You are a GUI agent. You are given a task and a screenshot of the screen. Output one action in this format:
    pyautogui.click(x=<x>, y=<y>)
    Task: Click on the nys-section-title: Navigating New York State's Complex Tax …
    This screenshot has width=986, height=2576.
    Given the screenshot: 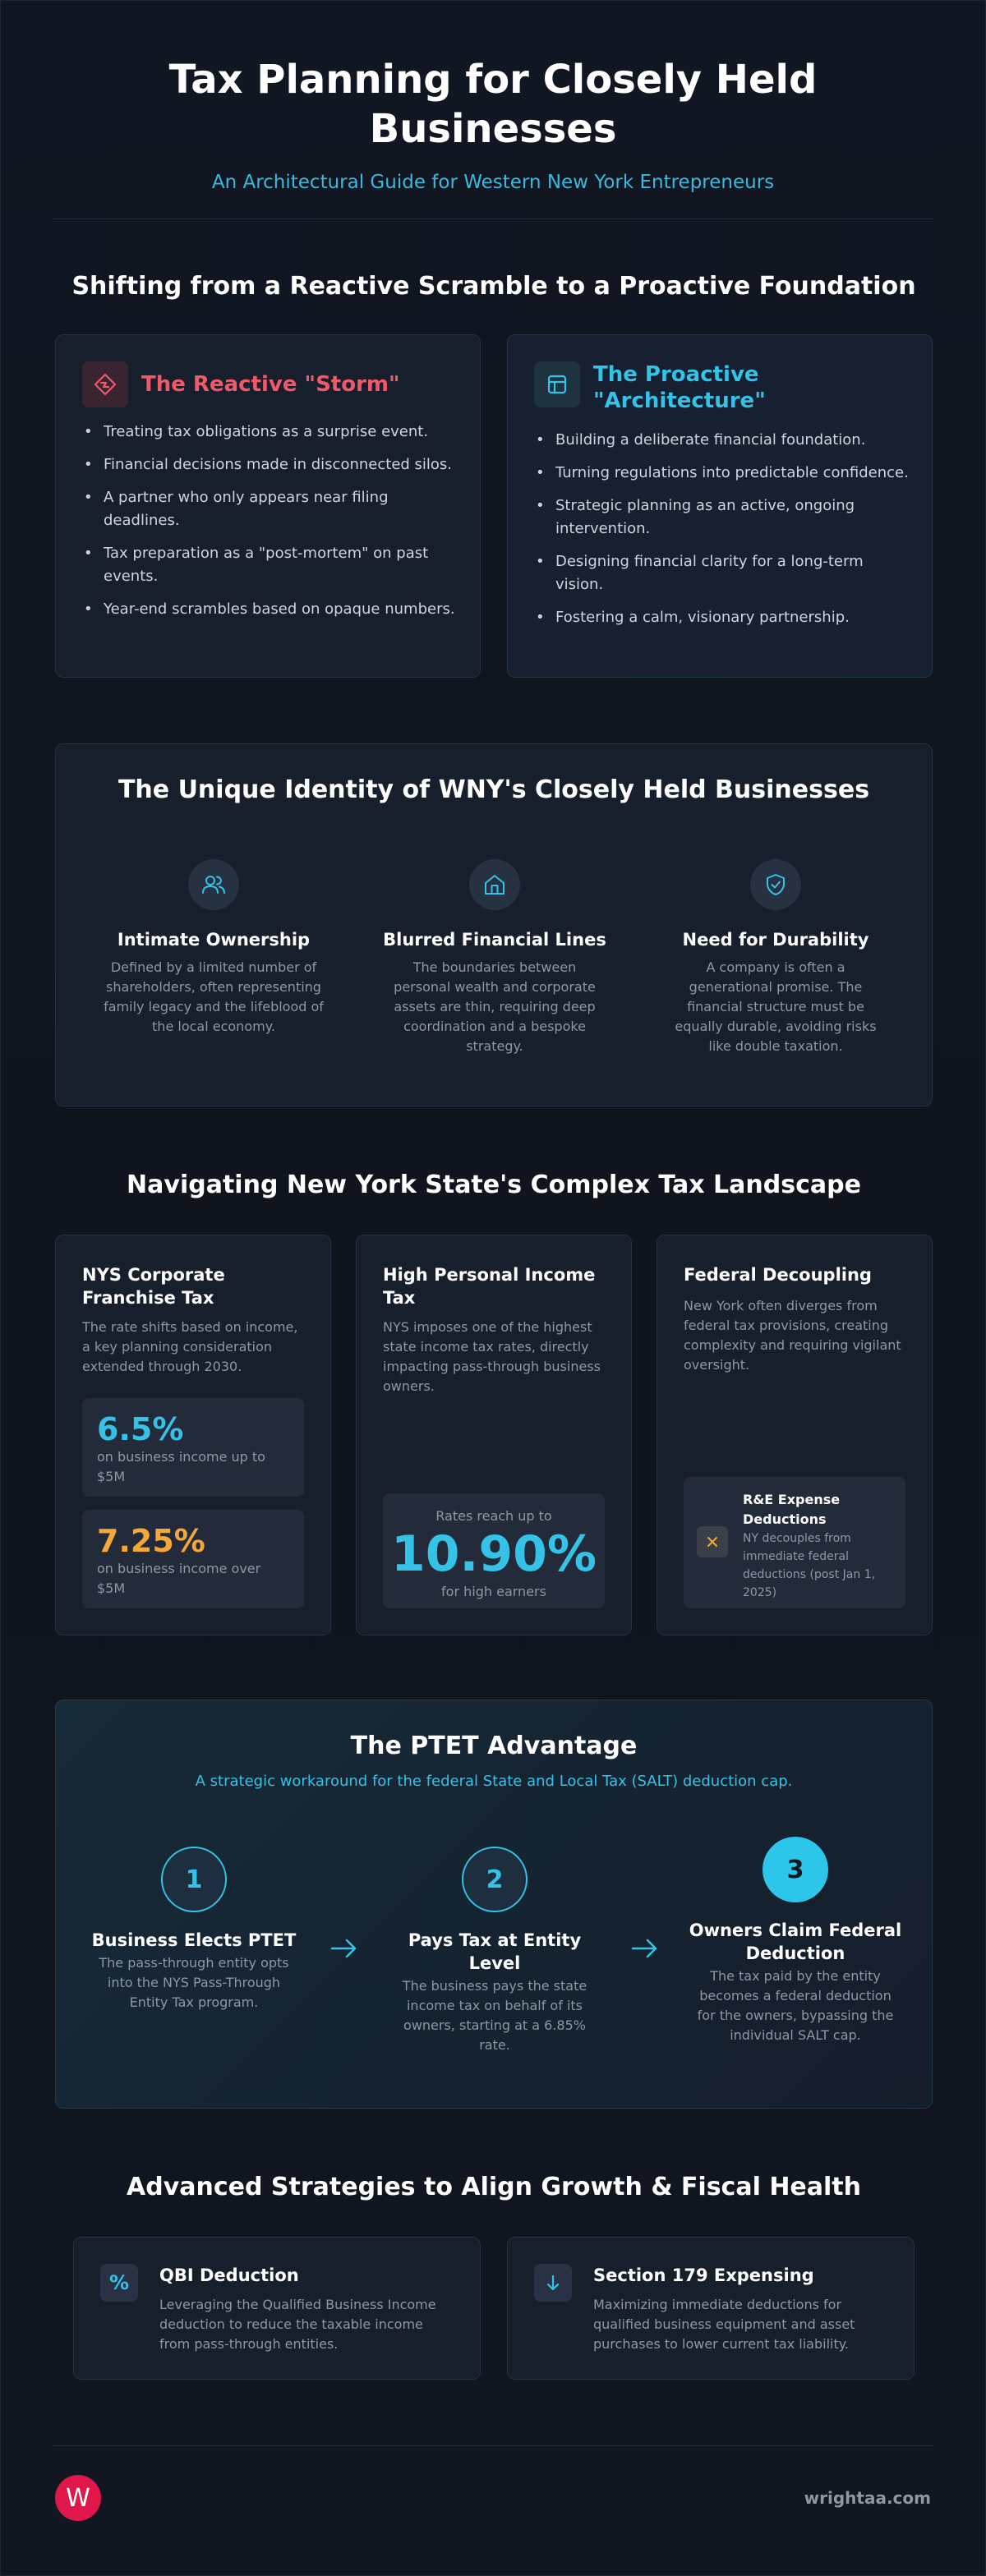 What is the action you would take?
    pyautogui.click(x=494, y=1185)
    